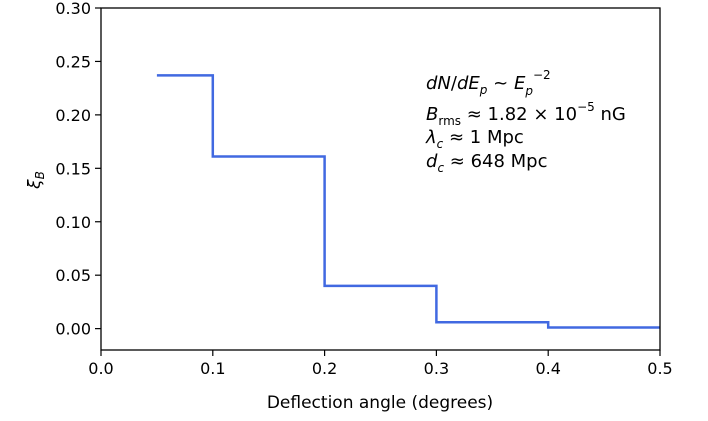 This screenshot has height=421, width=708. I want to click on annotation-distance: dc ≈ 648 Mpc, so click(487, 163).